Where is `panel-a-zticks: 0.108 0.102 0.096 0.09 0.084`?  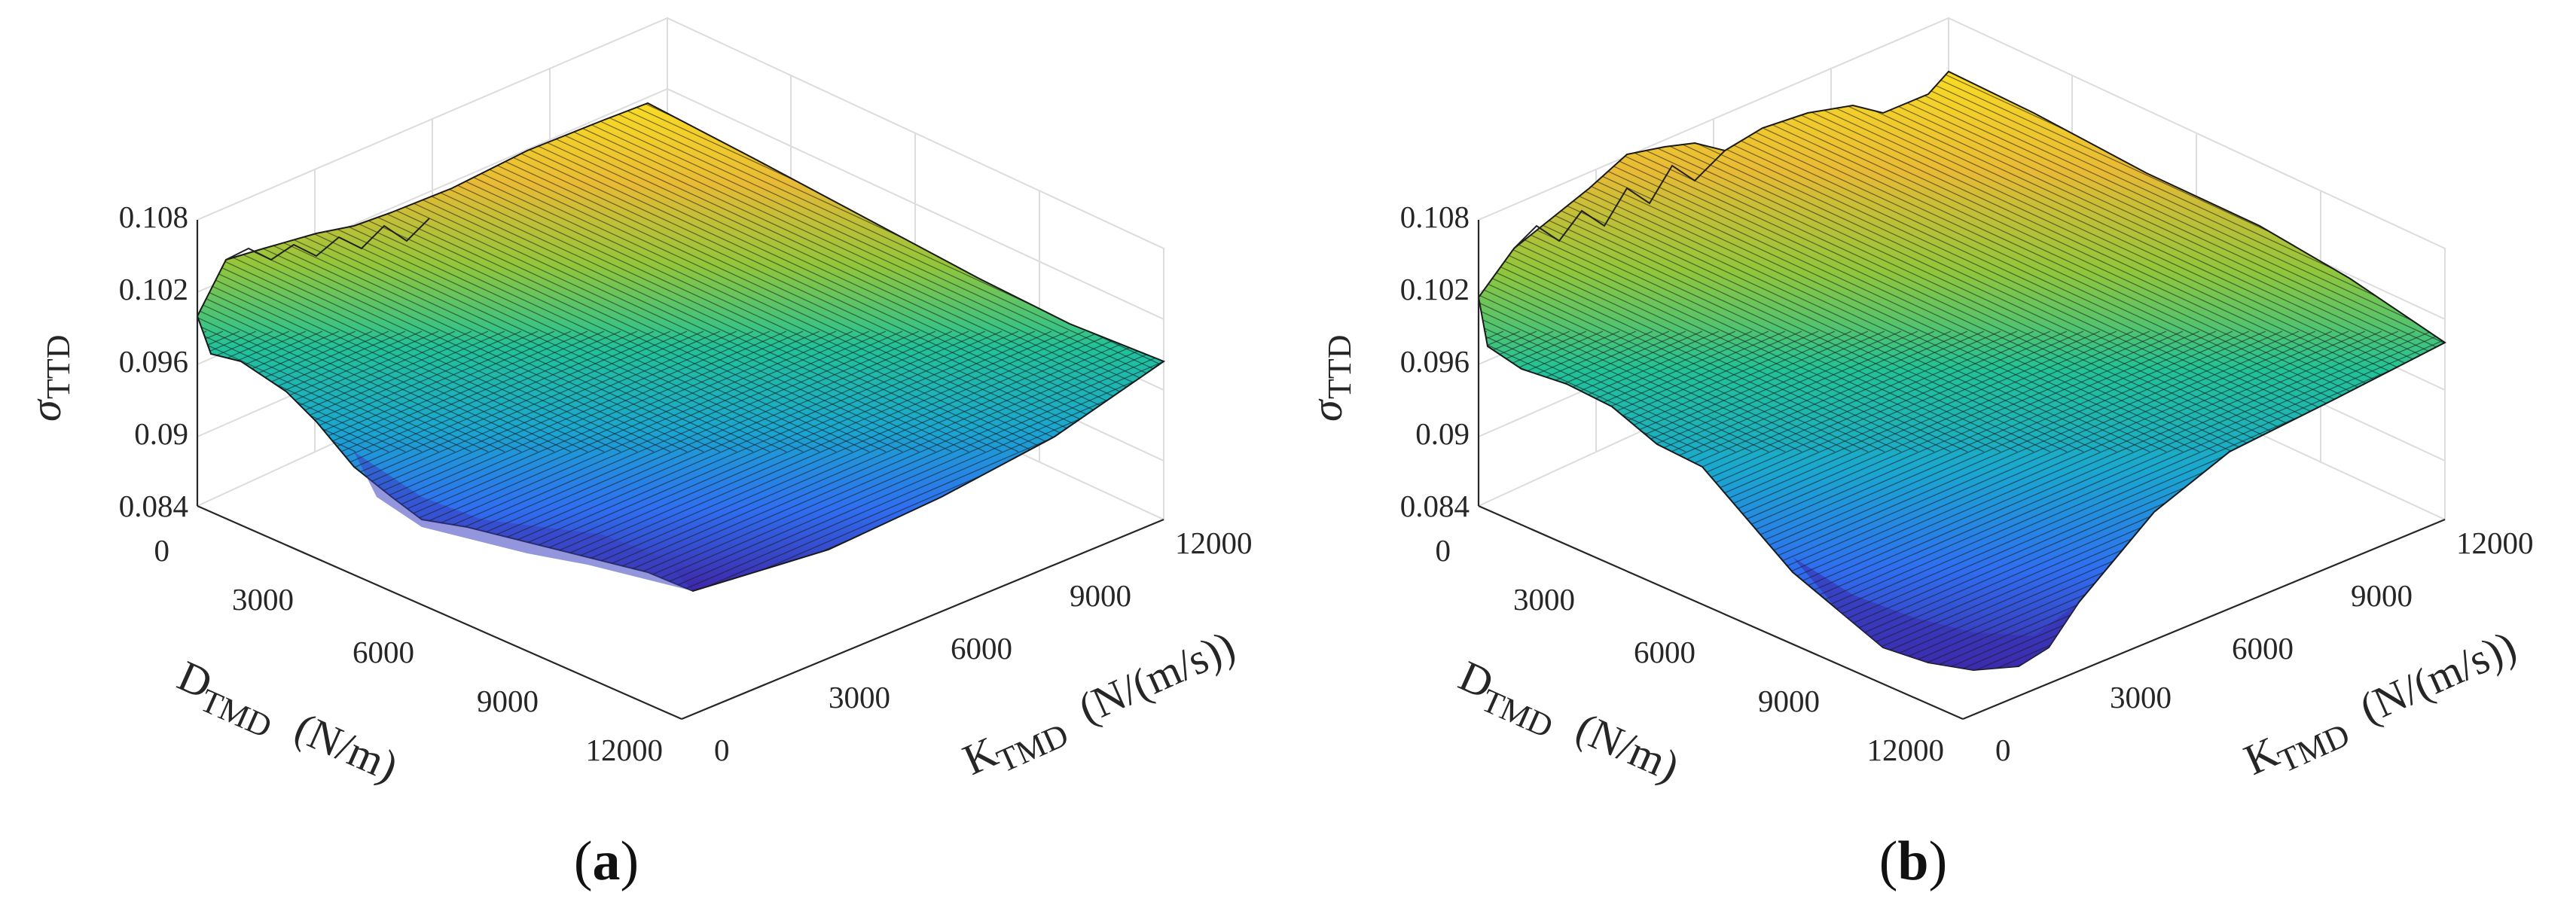
panel-a-zticks: 0.108 0.102 0.096 0.09 0.084 is located at coordinates (153, 361).